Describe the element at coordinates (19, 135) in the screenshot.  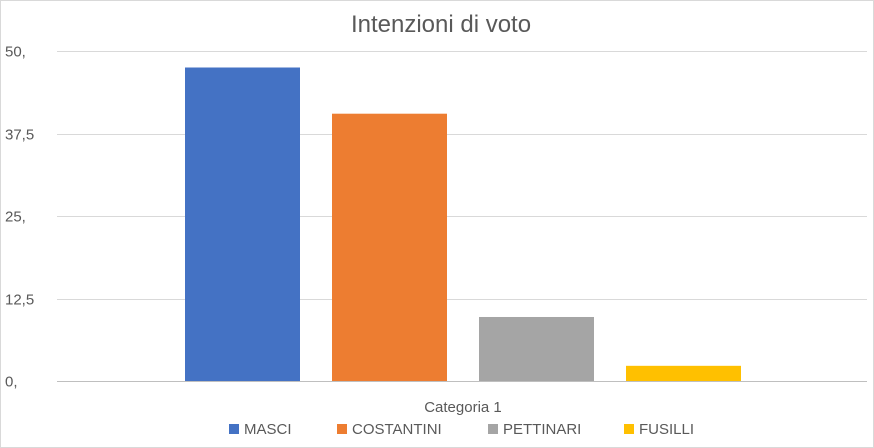
I see `y-tick-label: 37,5` at that location.